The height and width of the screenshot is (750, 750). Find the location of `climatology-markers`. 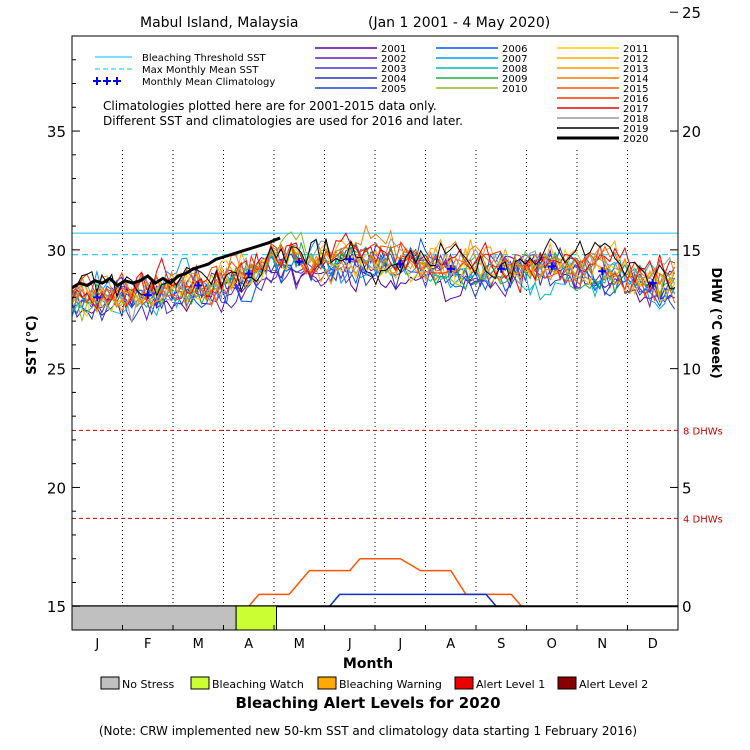

climatology-markers is located at coordinates (375, 278).